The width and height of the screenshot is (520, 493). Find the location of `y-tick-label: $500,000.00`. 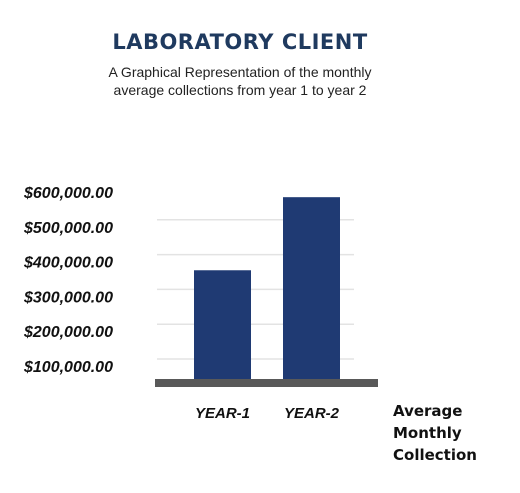

y-tick-label: $500,000.00 is located at coordinates (68, 228).